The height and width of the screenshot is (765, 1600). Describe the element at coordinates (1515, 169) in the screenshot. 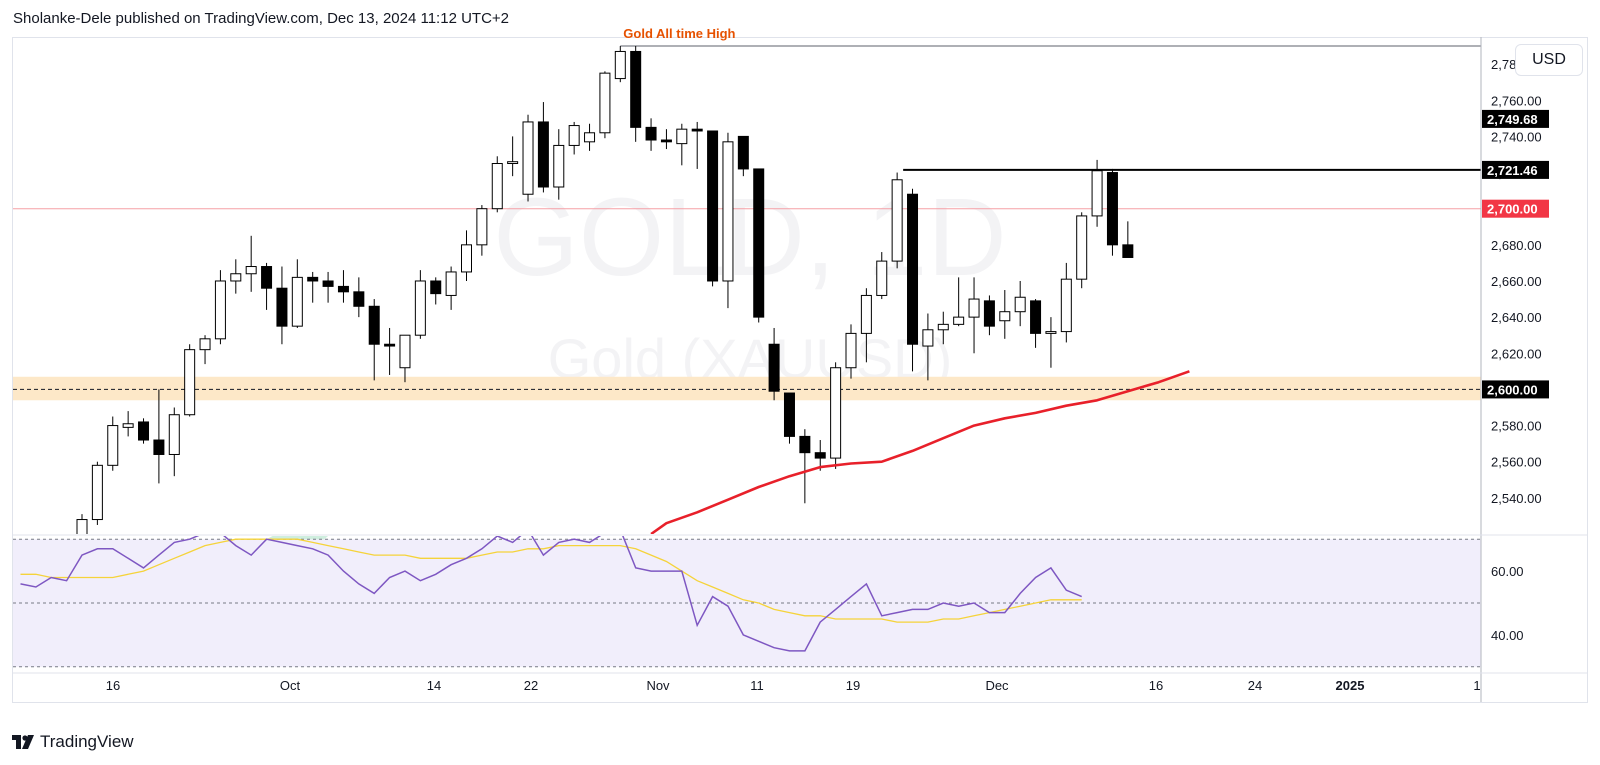

I see `price-label-badge: 2,721.46` at that location.